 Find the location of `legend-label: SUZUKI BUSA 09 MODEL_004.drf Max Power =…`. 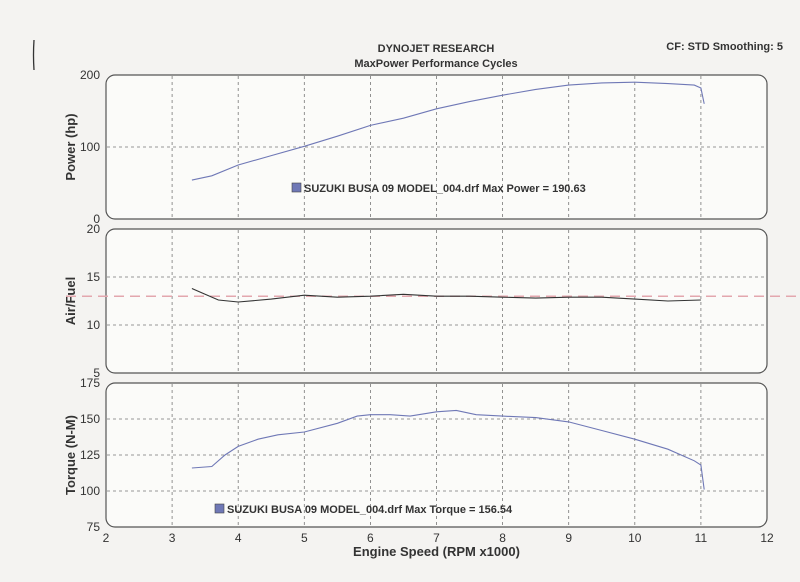

legend-label: SUZUKI BUSA 09 MODEL_004.drf Max Power =… is located at coordinates (445, 189).